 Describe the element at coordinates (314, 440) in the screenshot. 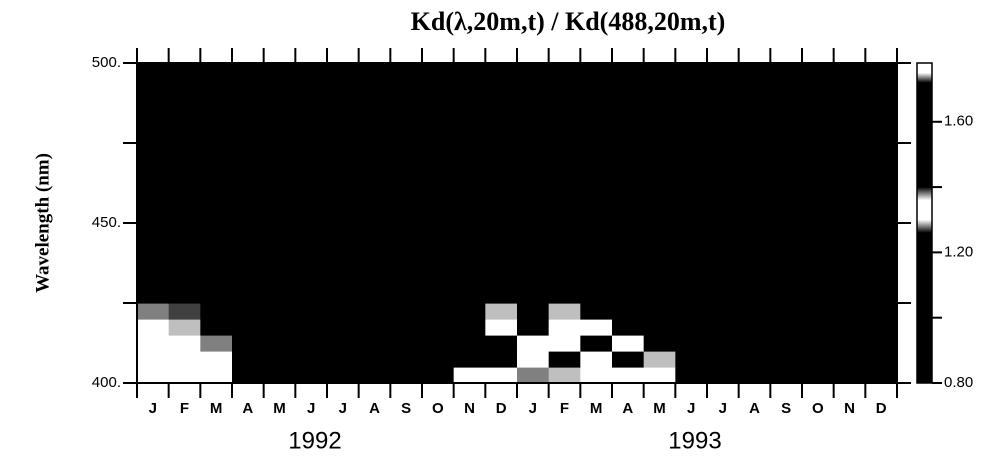

I see `x-group-label: 1992` at that location.